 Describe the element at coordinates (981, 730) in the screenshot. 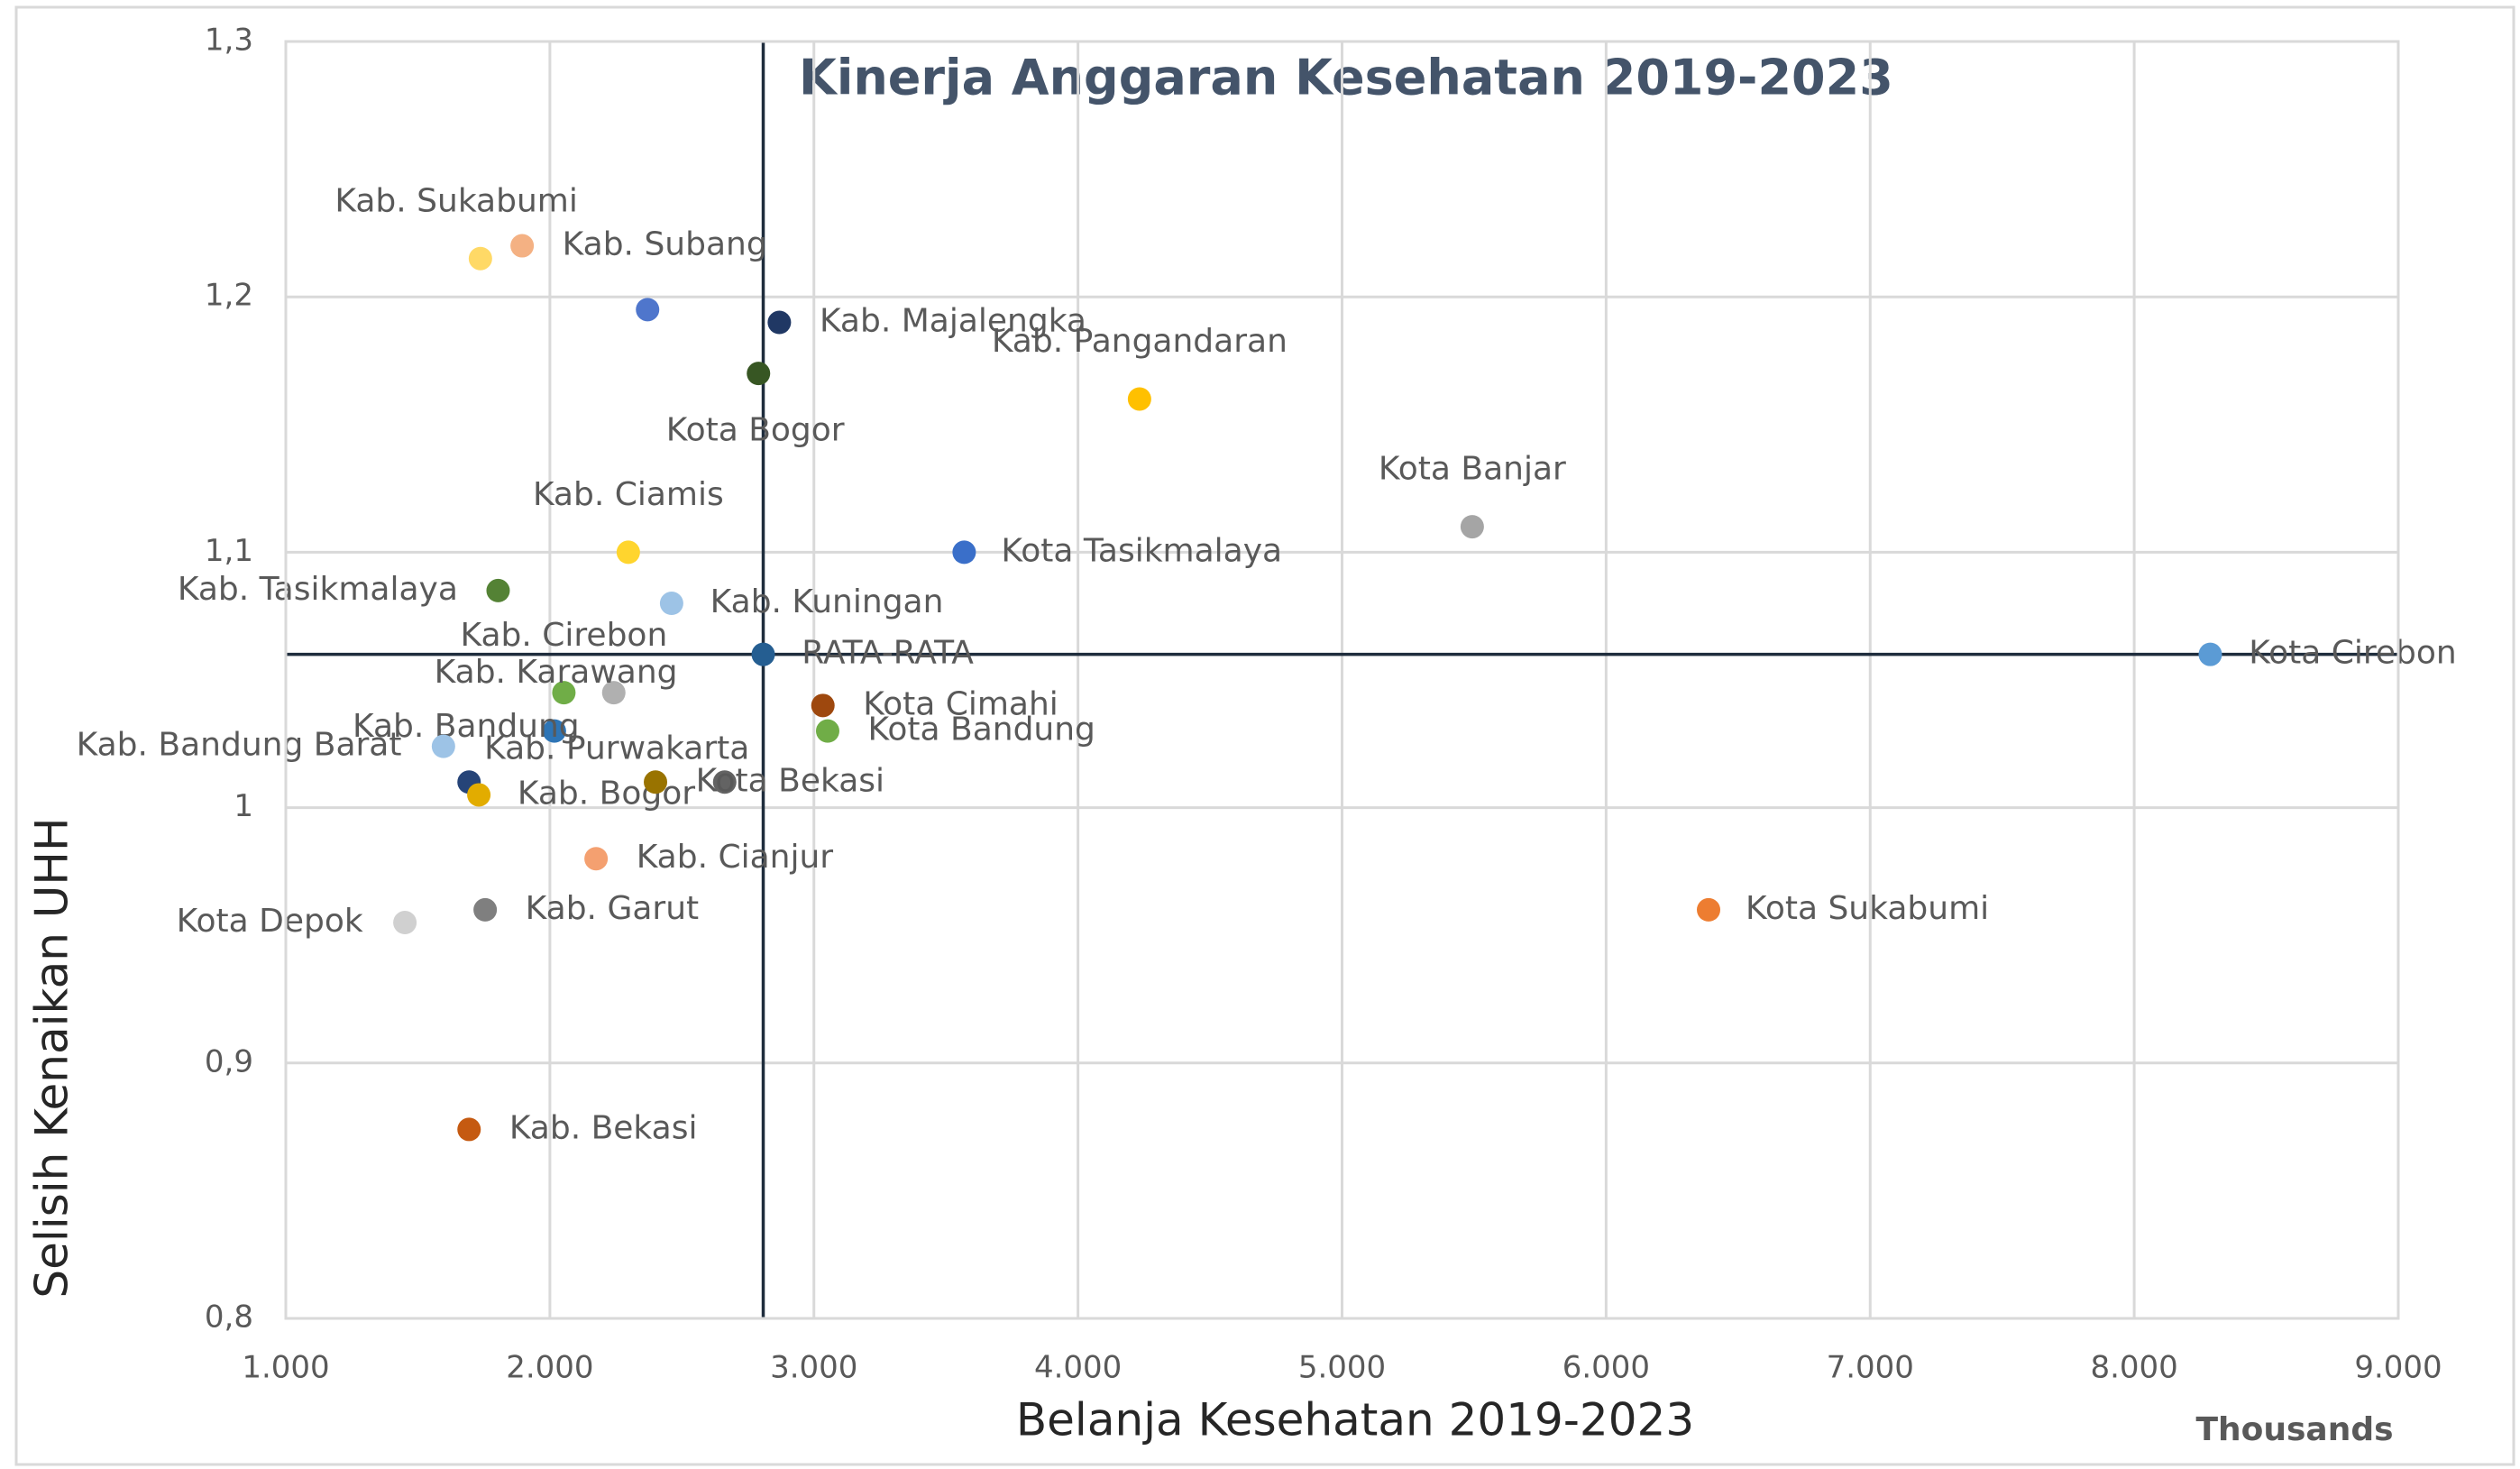

I see `point-label: Kota Bandung` at that location.